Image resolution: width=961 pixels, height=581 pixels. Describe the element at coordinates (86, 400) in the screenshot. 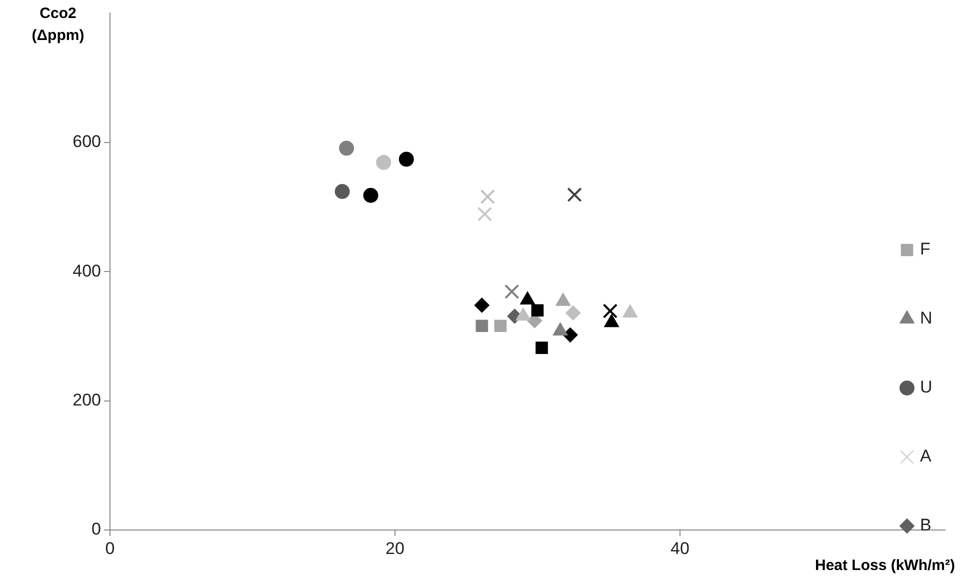

I see `y-tick-label: 200` at that location.